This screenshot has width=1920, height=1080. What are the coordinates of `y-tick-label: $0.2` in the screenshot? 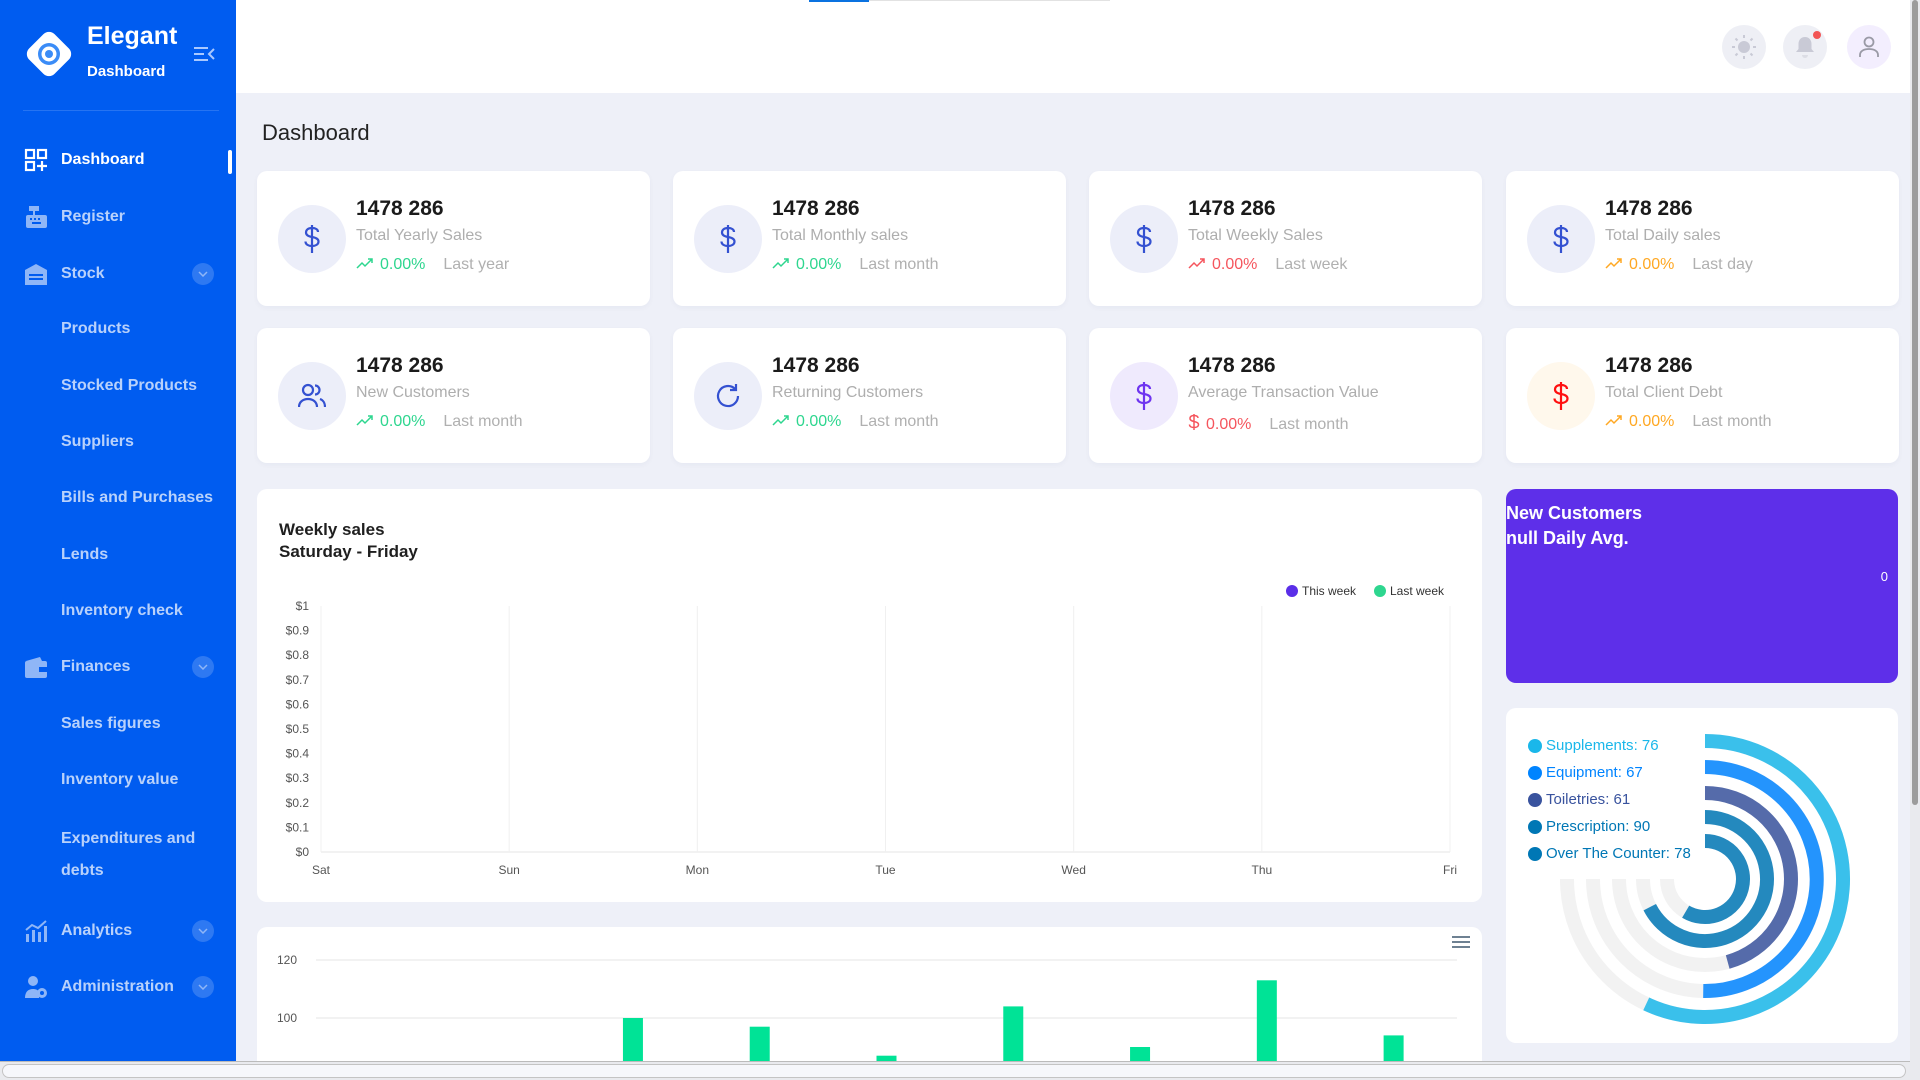 It's located at (298, 803).